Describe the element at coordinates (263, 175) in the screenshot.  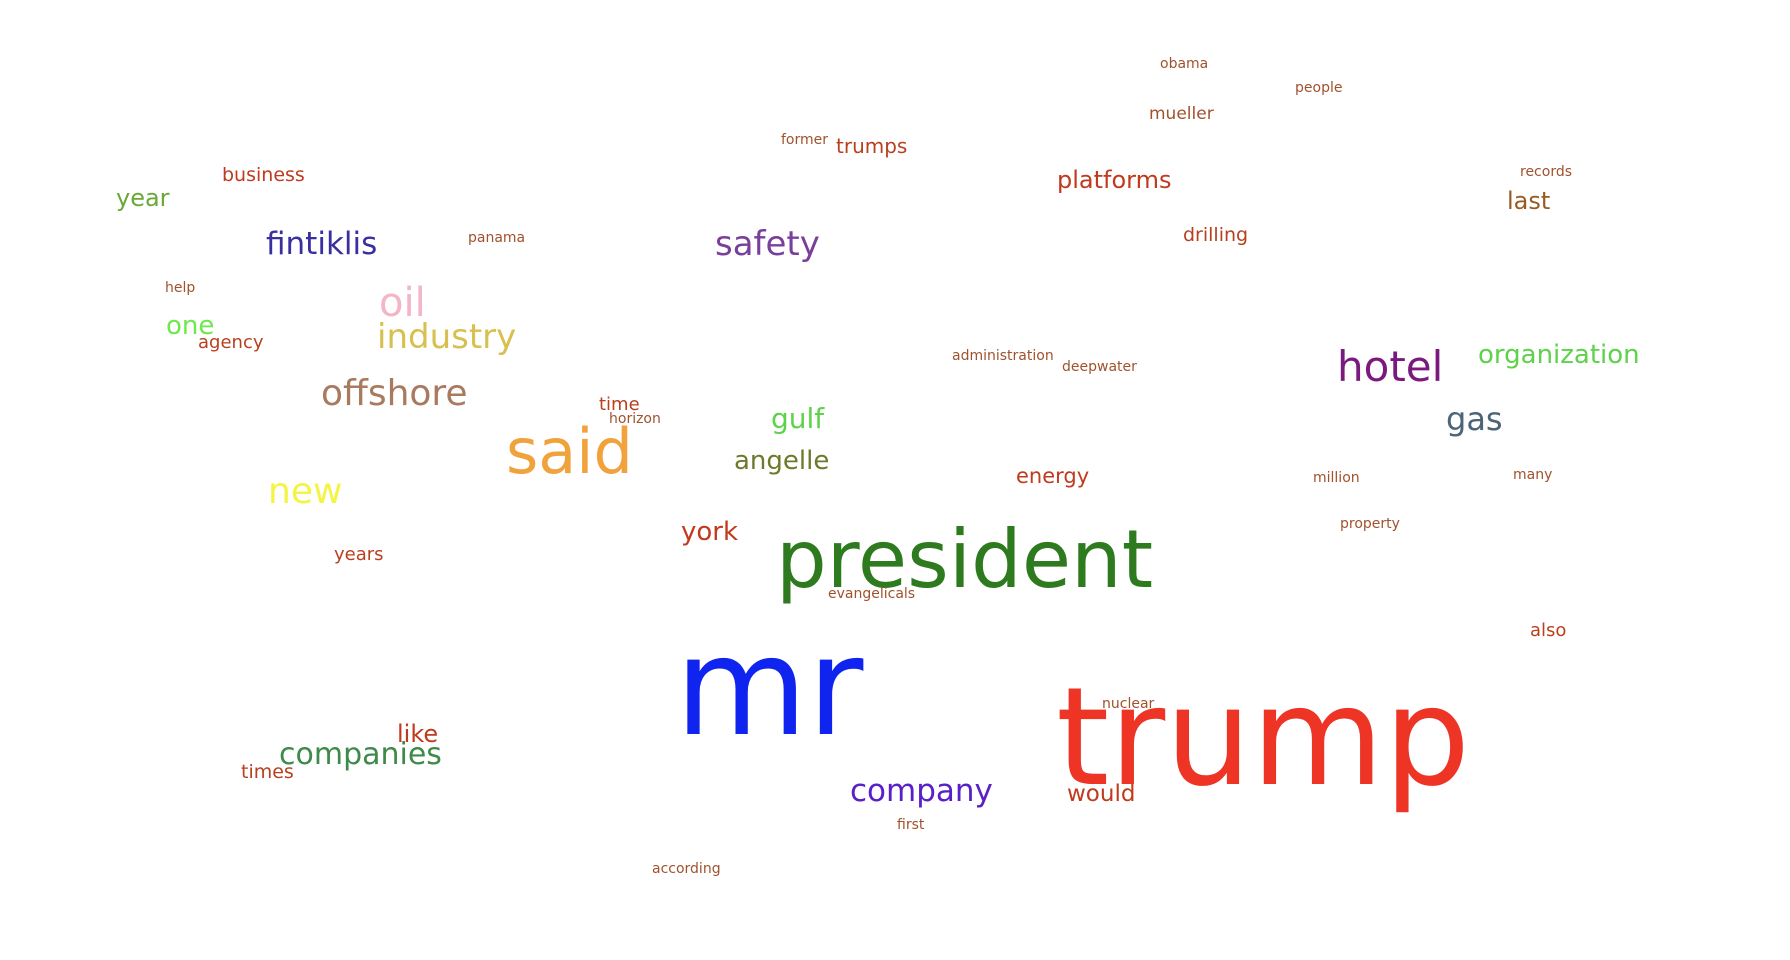
I see `word-business: business` at that location.